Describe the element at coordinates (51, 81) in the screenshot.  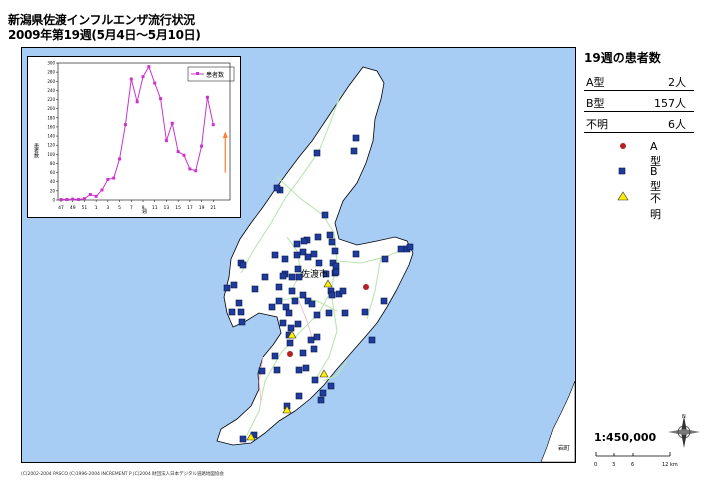
I see `chart-y-tick-label: 260` at that location.